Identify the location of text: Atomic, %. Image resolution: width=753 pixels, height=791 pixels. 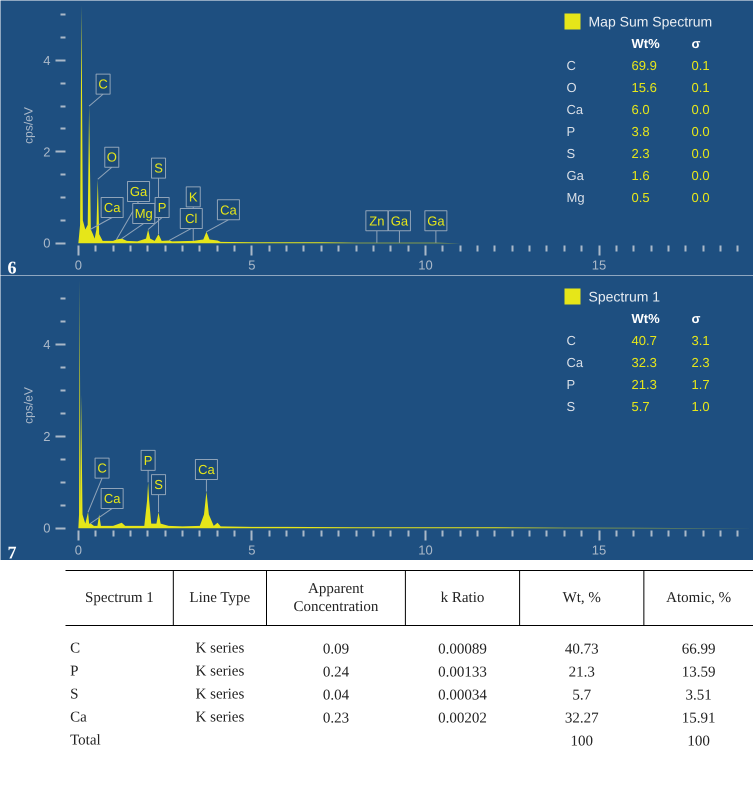
(699, 598).